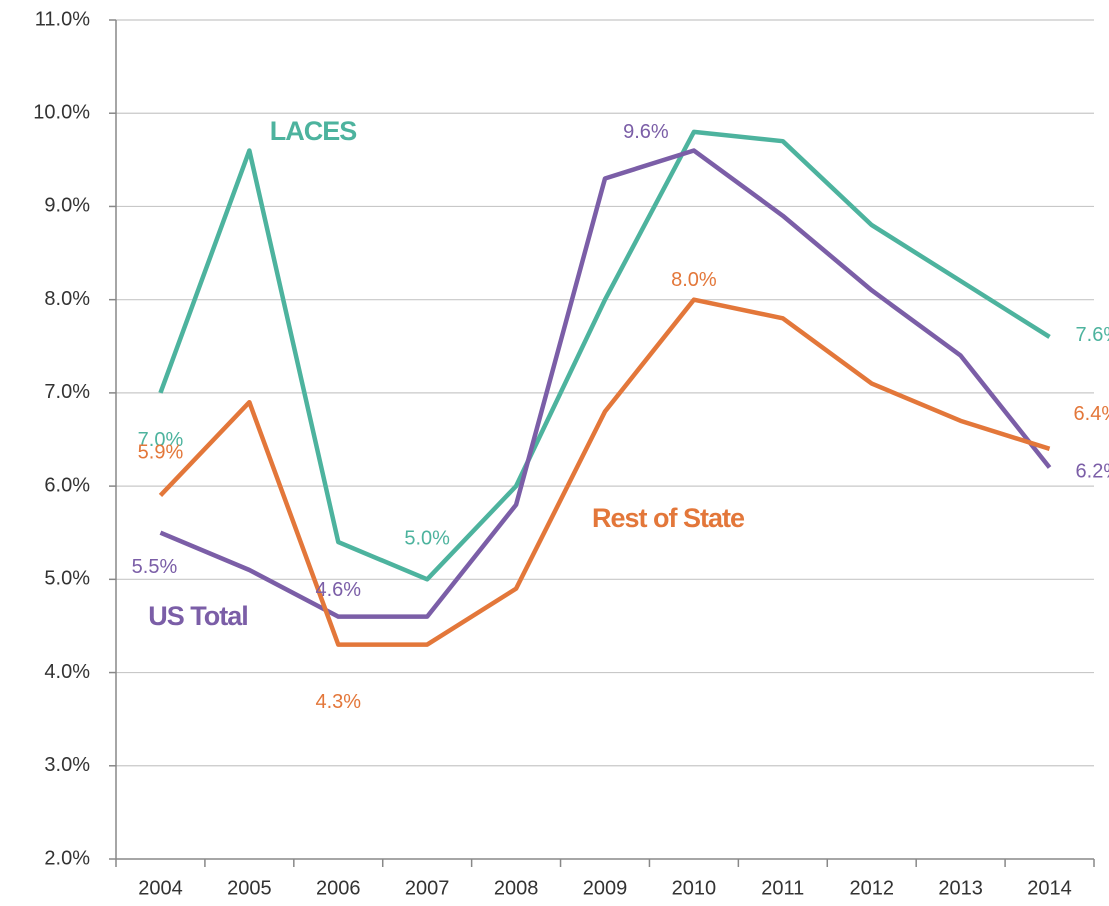  Describe the element at coordinates (161, 453) in the screenshot. I see `data-label: 5.9%` at that location.